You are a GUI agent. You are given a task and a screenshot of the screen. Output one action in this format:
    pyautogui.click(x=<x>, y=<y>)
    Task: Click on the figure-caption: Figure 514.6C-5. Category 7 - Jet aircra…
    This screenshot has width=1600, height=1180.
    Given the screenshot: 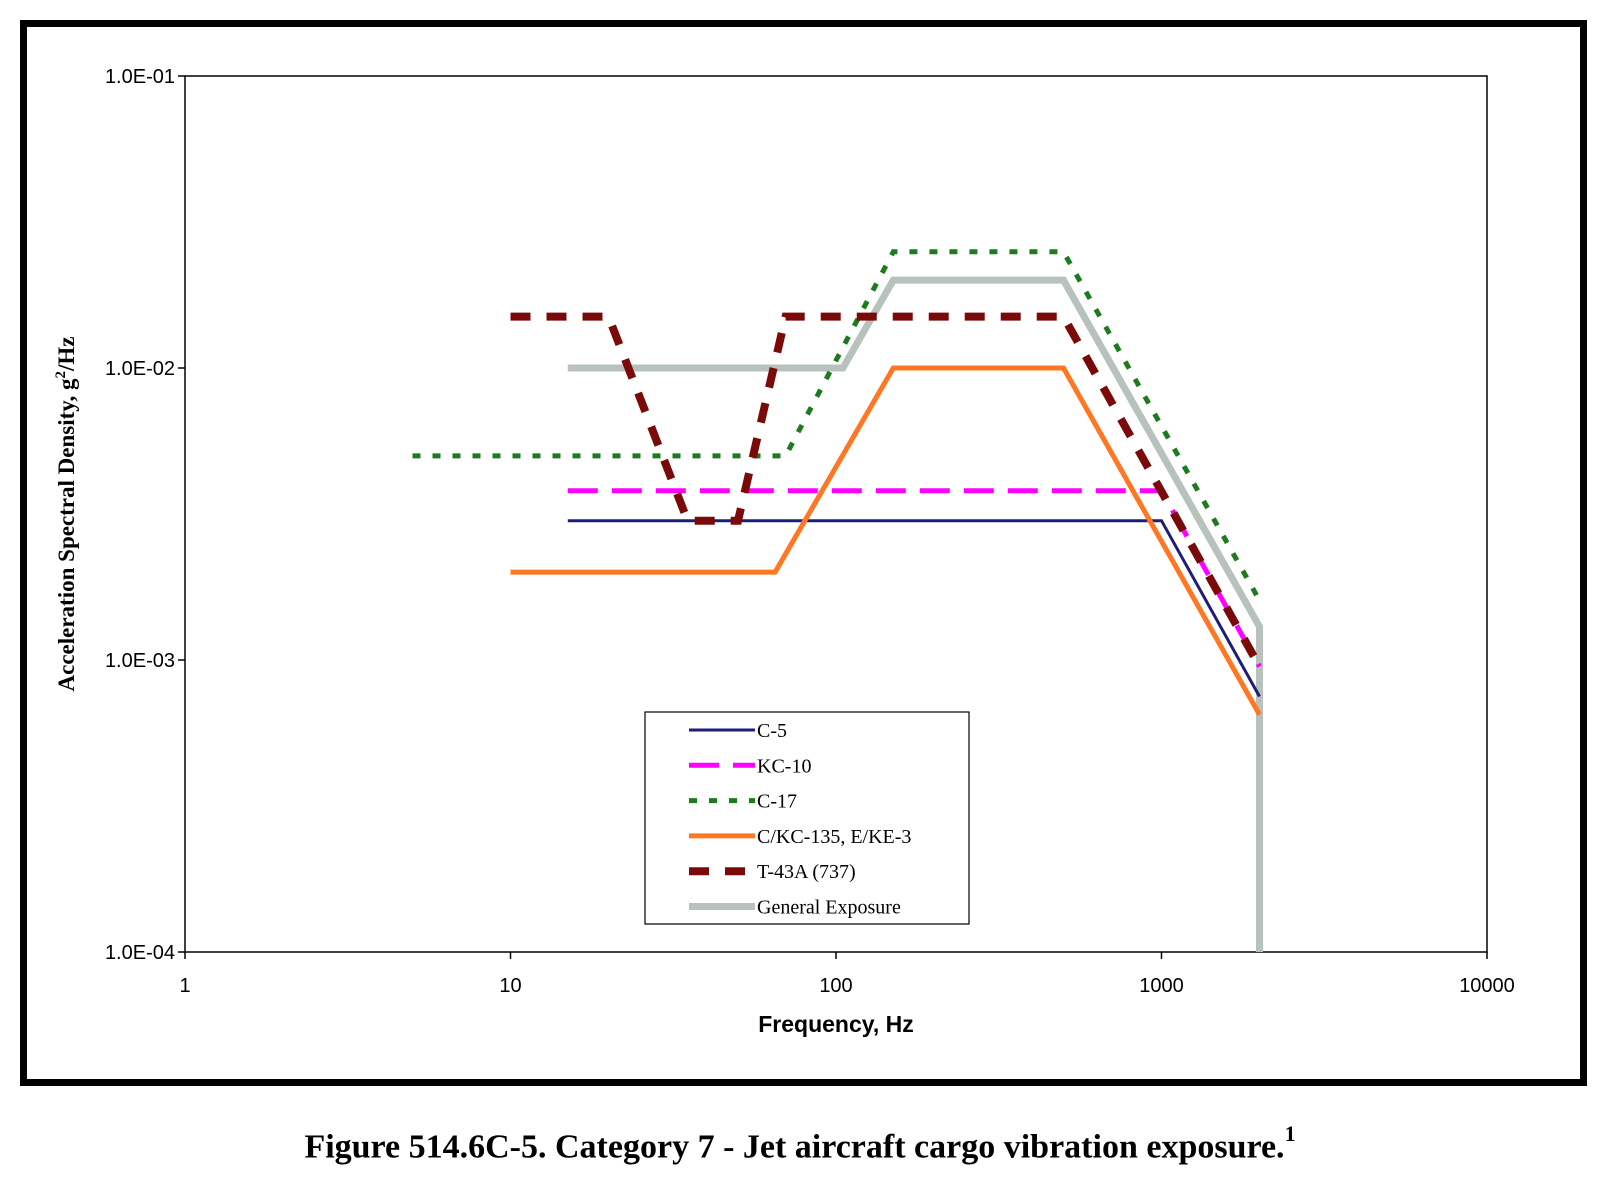 What is the action you would take?
    pyautogui.click(x=800, y=1142)
    